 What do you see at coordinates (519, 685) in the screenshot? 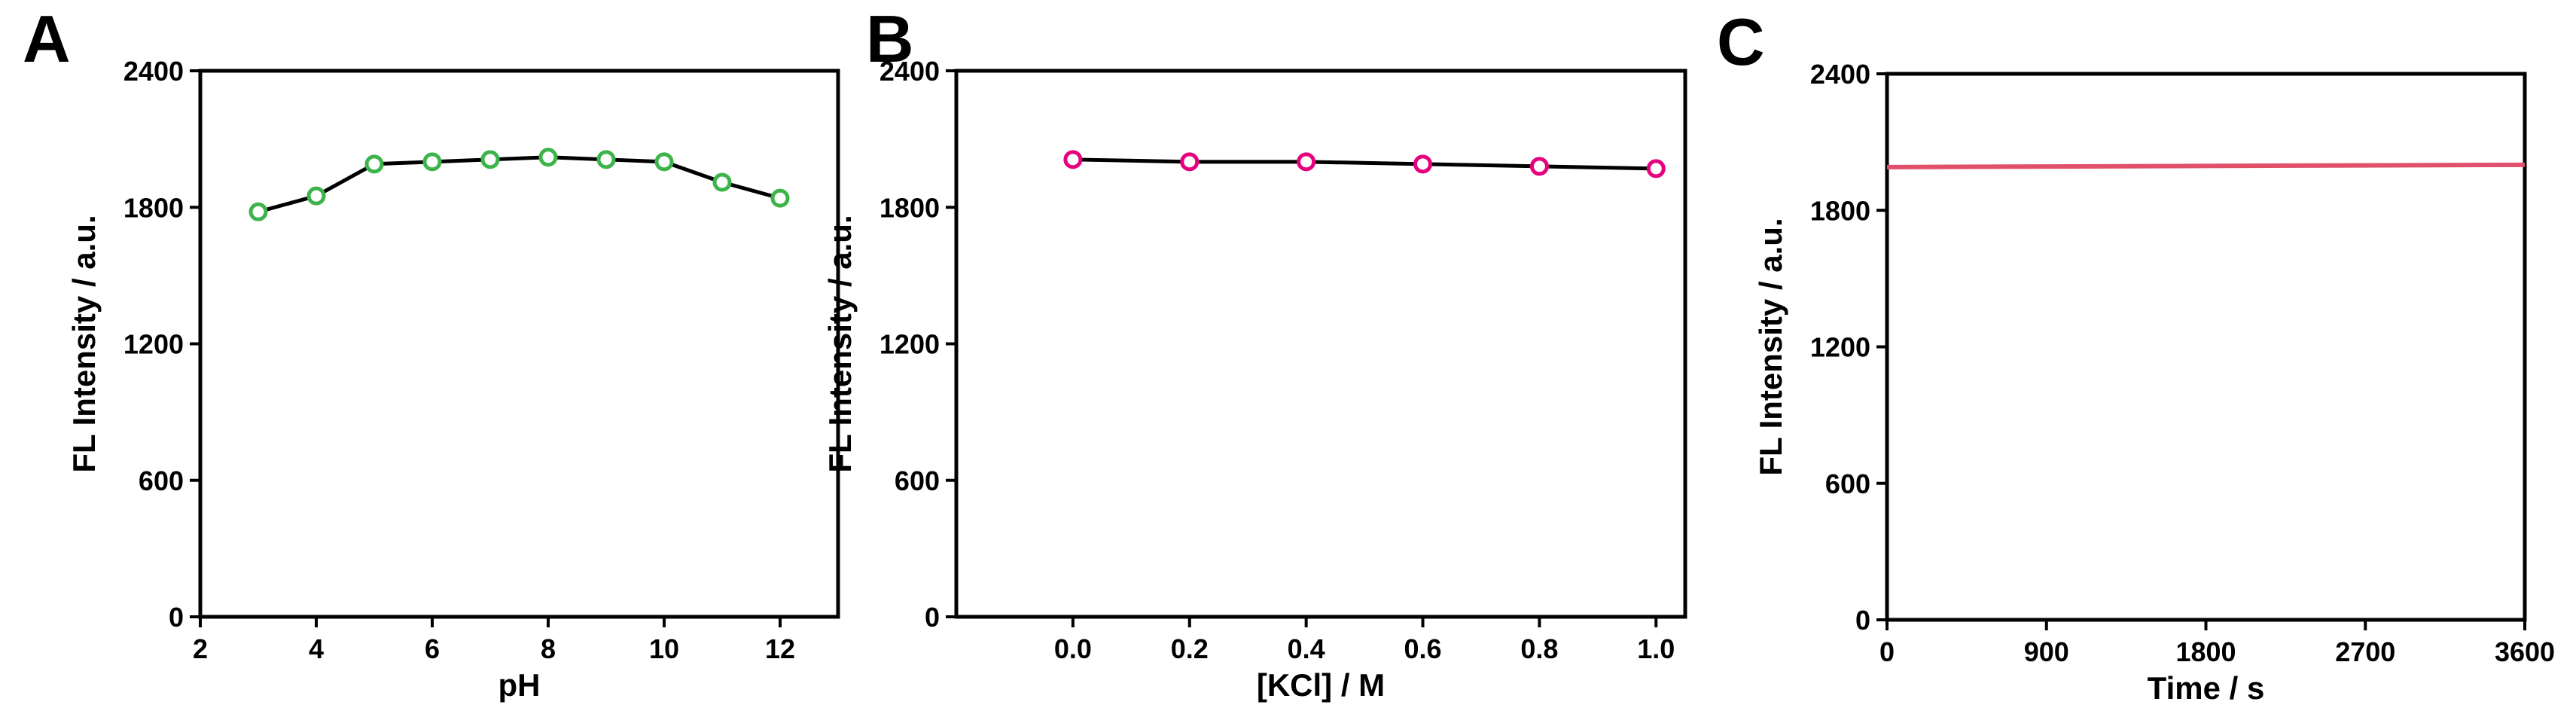
I see `x-axis-label: pH` at bounding box center [519, 685].